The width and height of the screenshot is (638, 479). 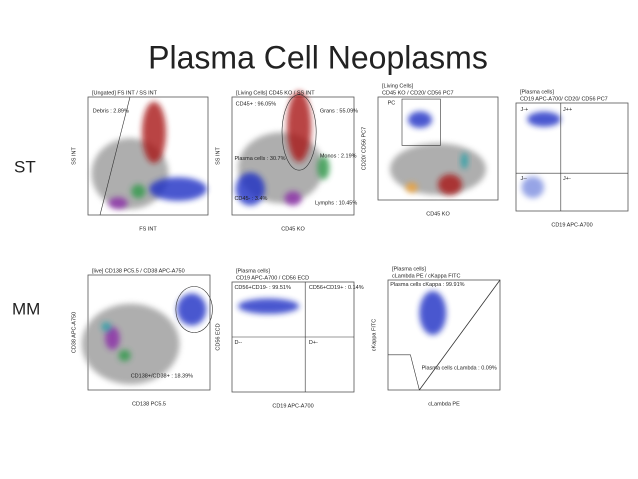 What do you see at coordinates (218, 336) in the screenshot?
I see `y-axis-label: CD56 ECD` at bounding box center [218, 336].